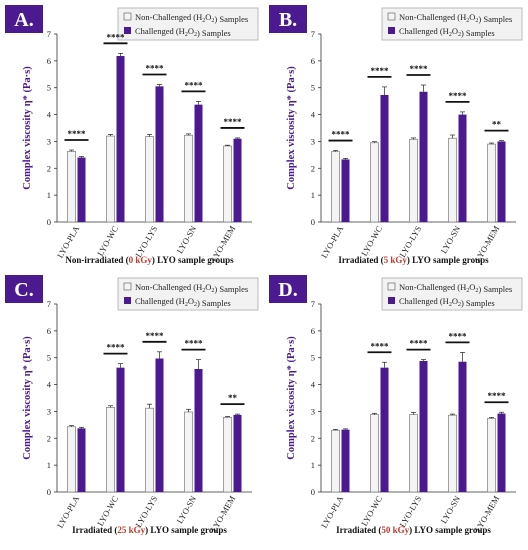 Image resolution: width=528 pixels, height=550 pixels. I want to click on significance-label: **, so click(497, 125).